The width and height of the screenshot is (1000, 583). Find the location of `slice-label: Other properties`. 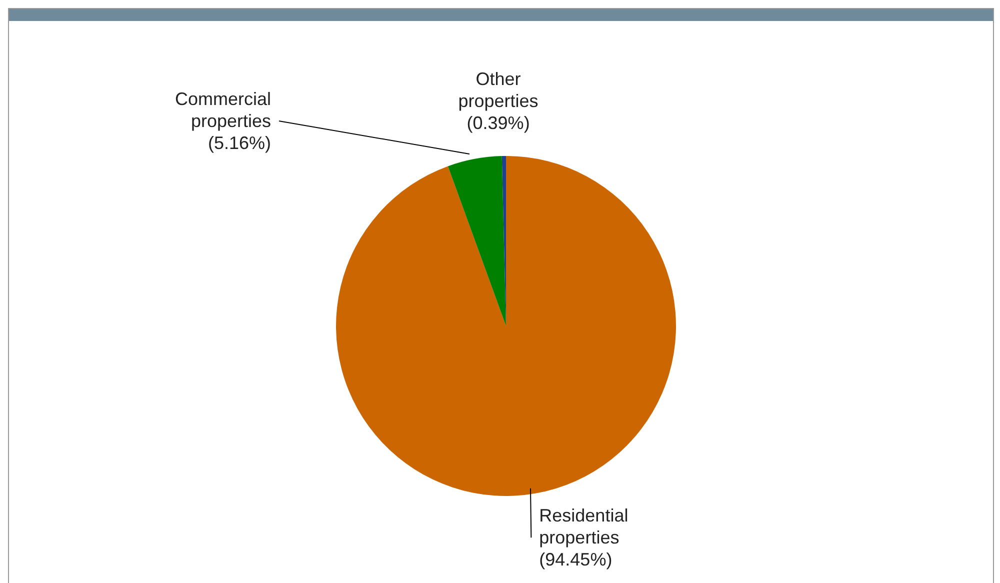

slice-label: Other properties is located at coordinates (498, 90).